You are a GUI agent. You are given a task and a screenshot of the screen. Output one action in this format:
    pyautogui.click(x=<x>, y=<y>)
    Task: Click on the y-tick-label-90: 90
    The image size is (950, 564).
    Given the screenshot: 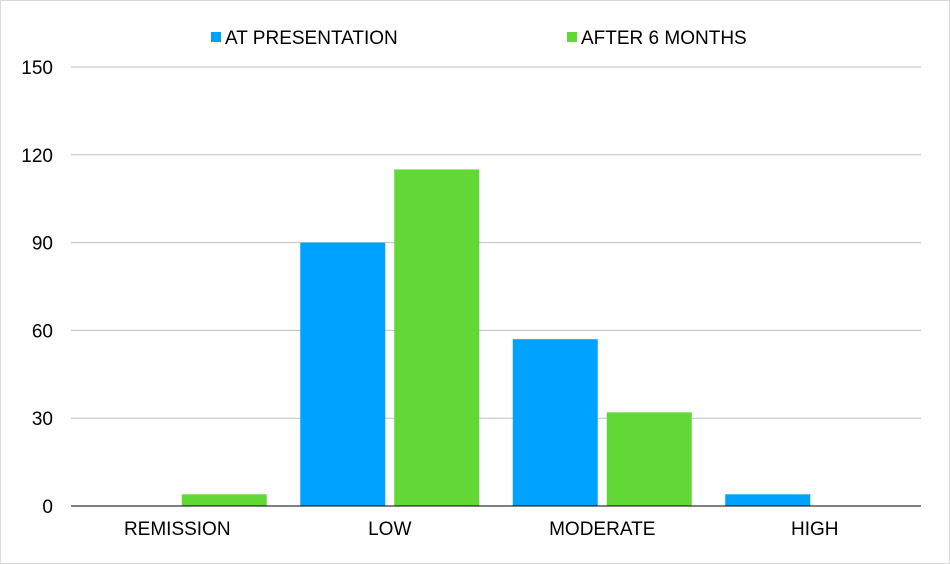 What is the action you would take?
    pyautogui.click(x=42, y=244)
    